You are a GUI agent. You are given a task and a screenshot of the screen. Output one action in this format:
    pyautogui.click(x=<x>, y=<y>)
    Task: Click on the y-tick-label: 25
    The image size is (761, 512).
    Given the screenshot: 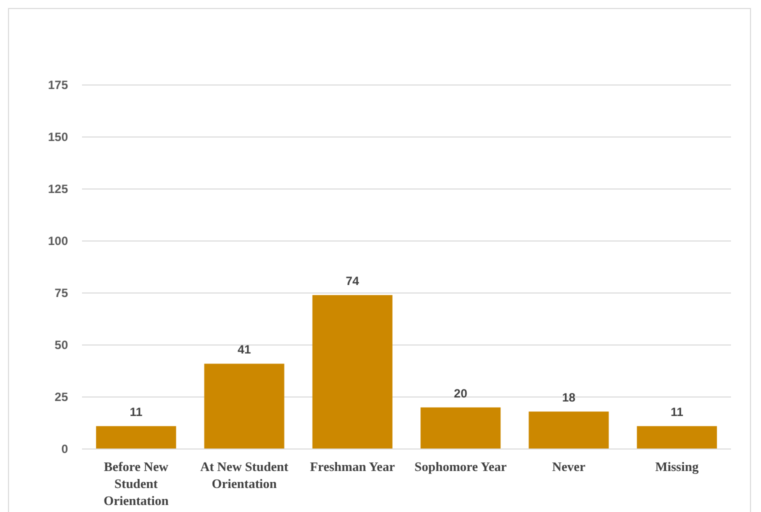 What is the action you would take?
    pyautogui.click(x=61, y=397)
    